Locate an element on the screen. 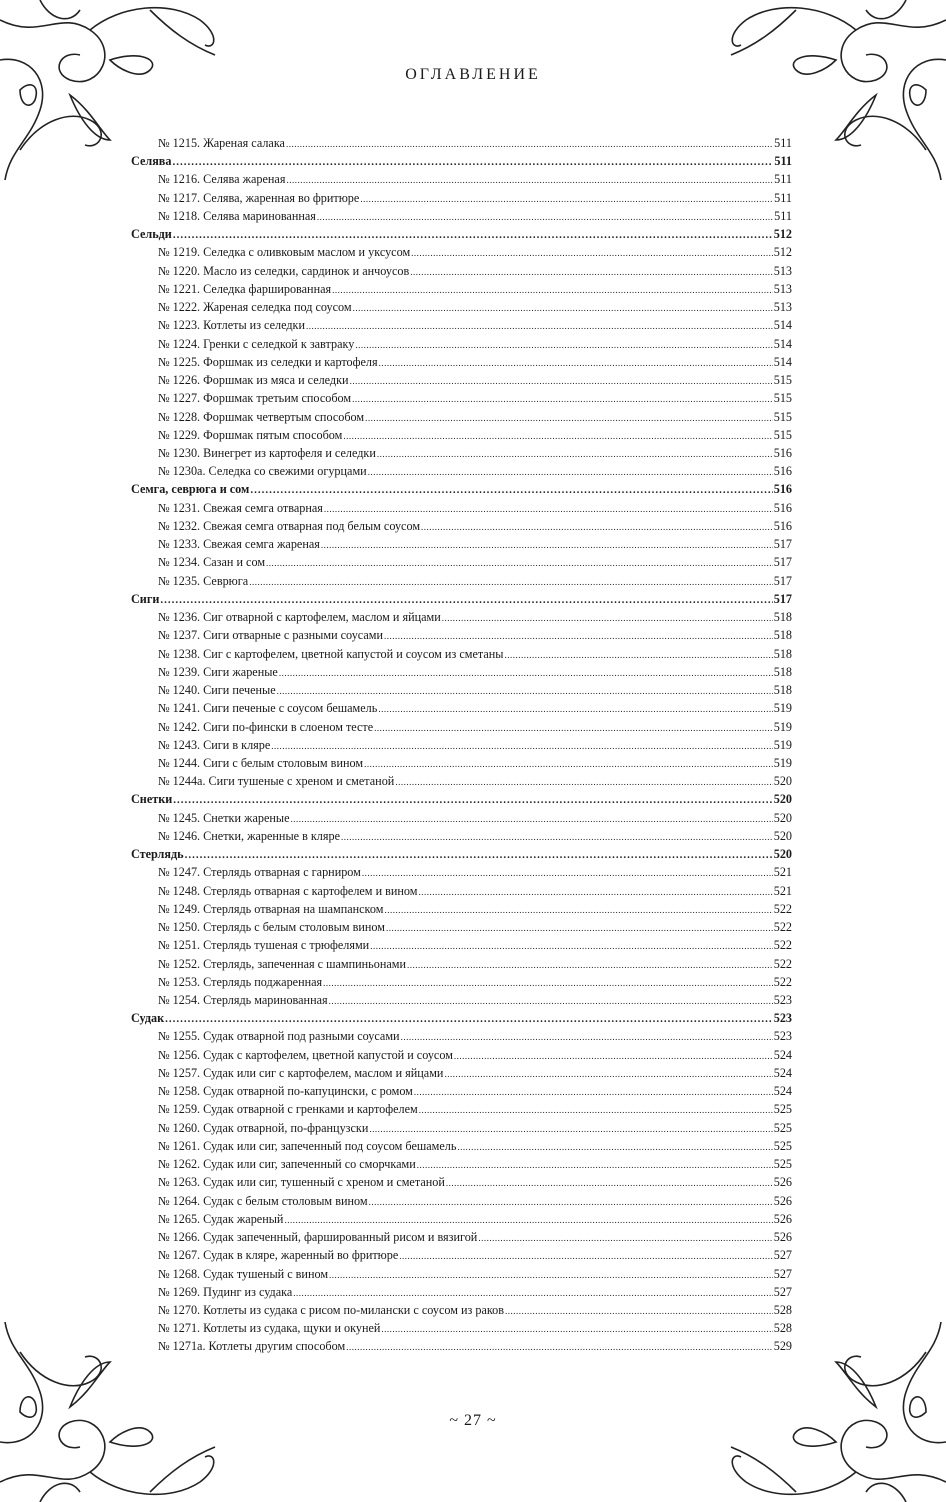 Image resolution: width=946 pixels, height=1502 pixels. toc-section-heading: Стерлядь 520 is located at coordinates (461, 854).